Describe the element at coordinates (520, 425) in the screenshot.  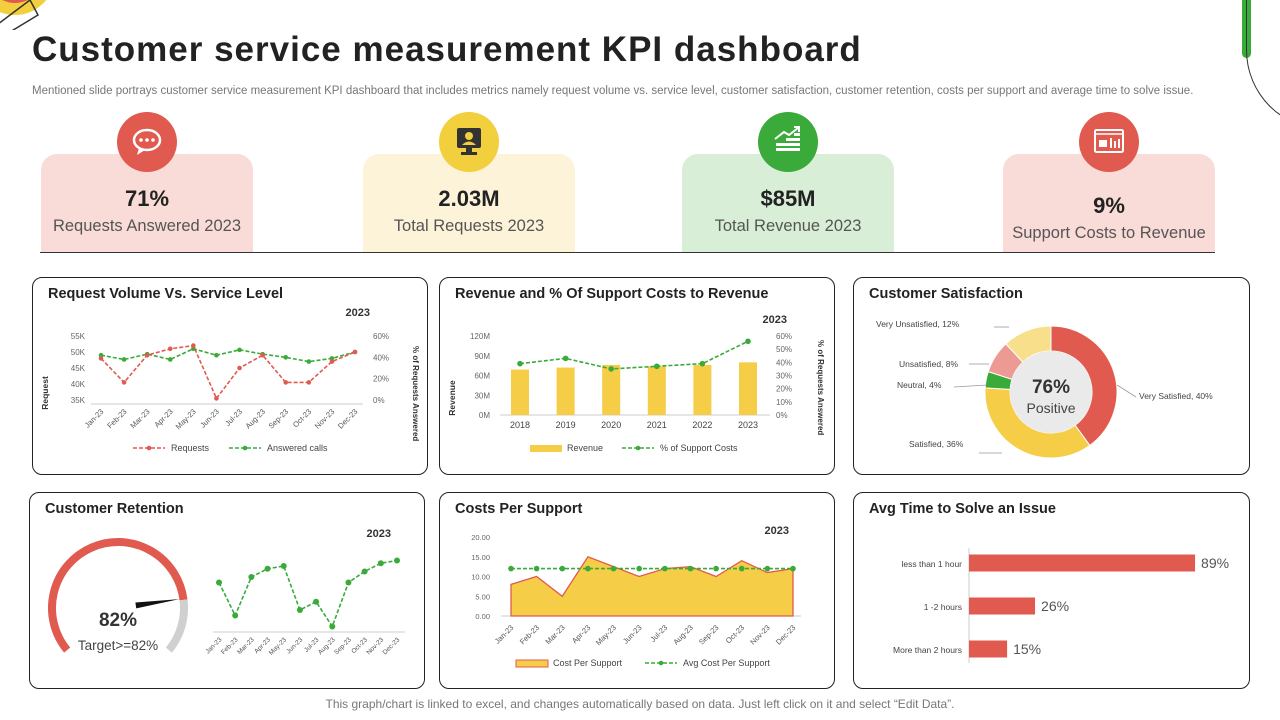
I see `x-tick-label: 2018` at that location.